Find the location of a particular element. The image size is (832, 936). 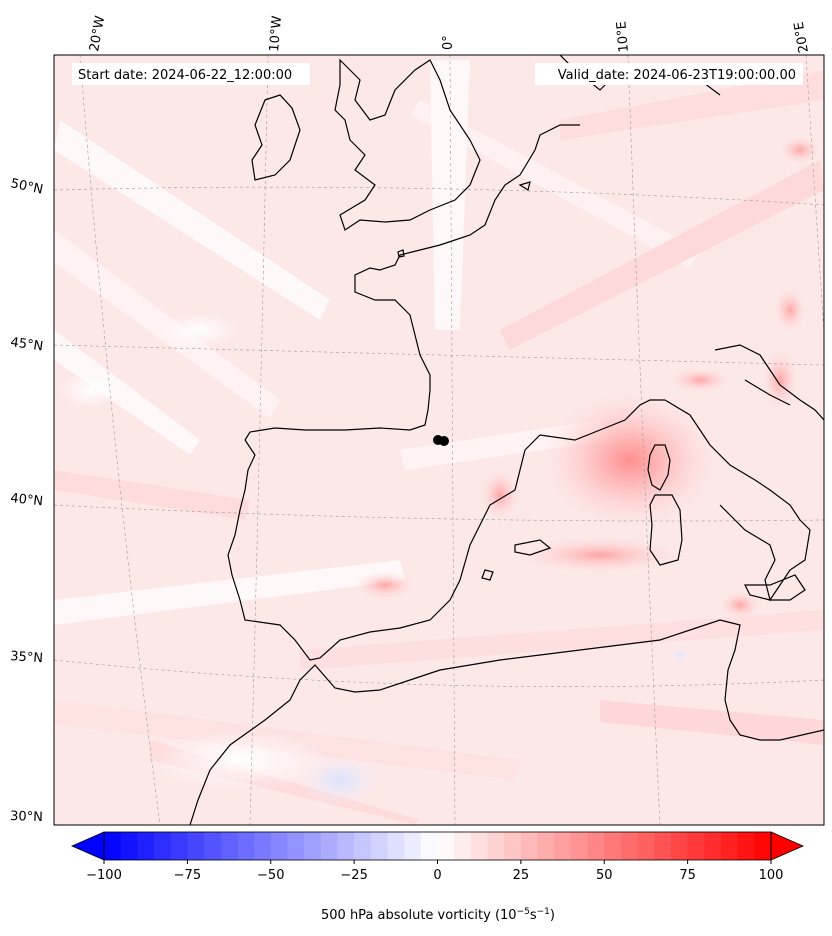

meridian-20e is located at coordinates (814, 195).